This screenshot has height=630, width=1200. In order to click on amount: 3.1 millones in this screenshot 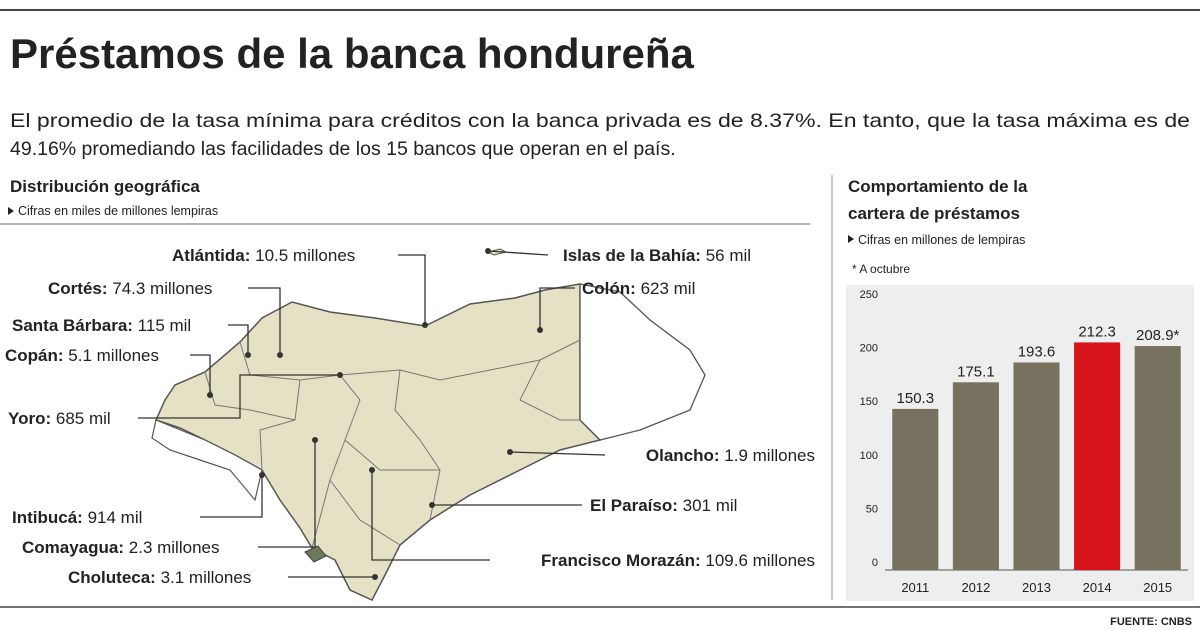, I will do `click(206, 577)`.